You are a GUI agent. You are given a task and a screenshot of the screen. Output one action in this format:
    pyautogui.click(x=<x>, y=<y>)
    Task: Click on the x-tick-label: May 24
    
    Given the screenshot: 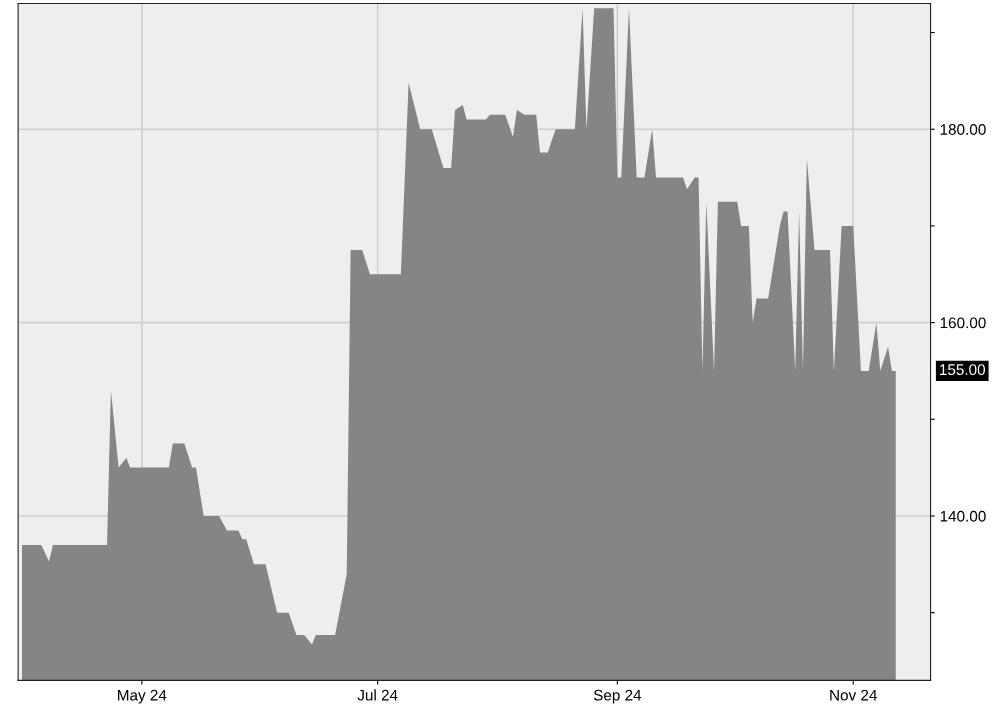 What is the action you would take?
    pyautogui.click(x=142, y=696)
    